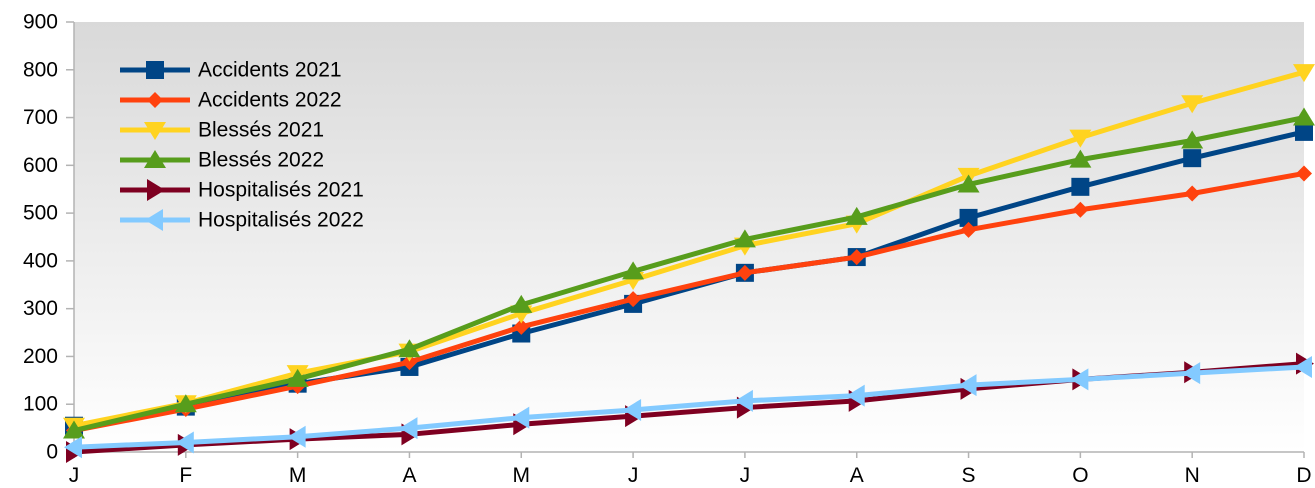  I want to click on legend-label: Blessés 2021, so click(261, 130).